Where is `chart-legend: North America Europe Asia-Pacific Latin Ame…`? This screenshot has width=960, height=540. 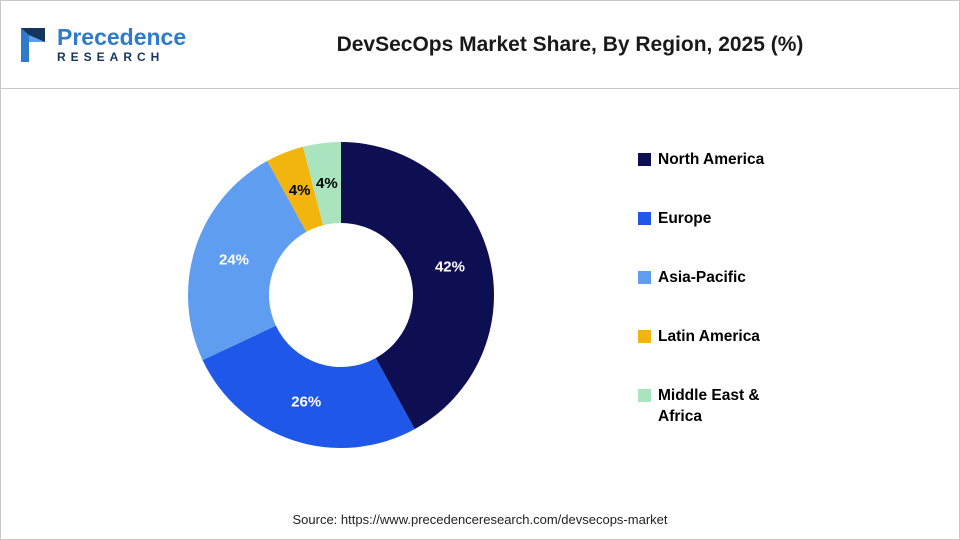
chart-legend: North America Europe Asia-Pacific Latin Ame… is located at coordinates (709, 296).